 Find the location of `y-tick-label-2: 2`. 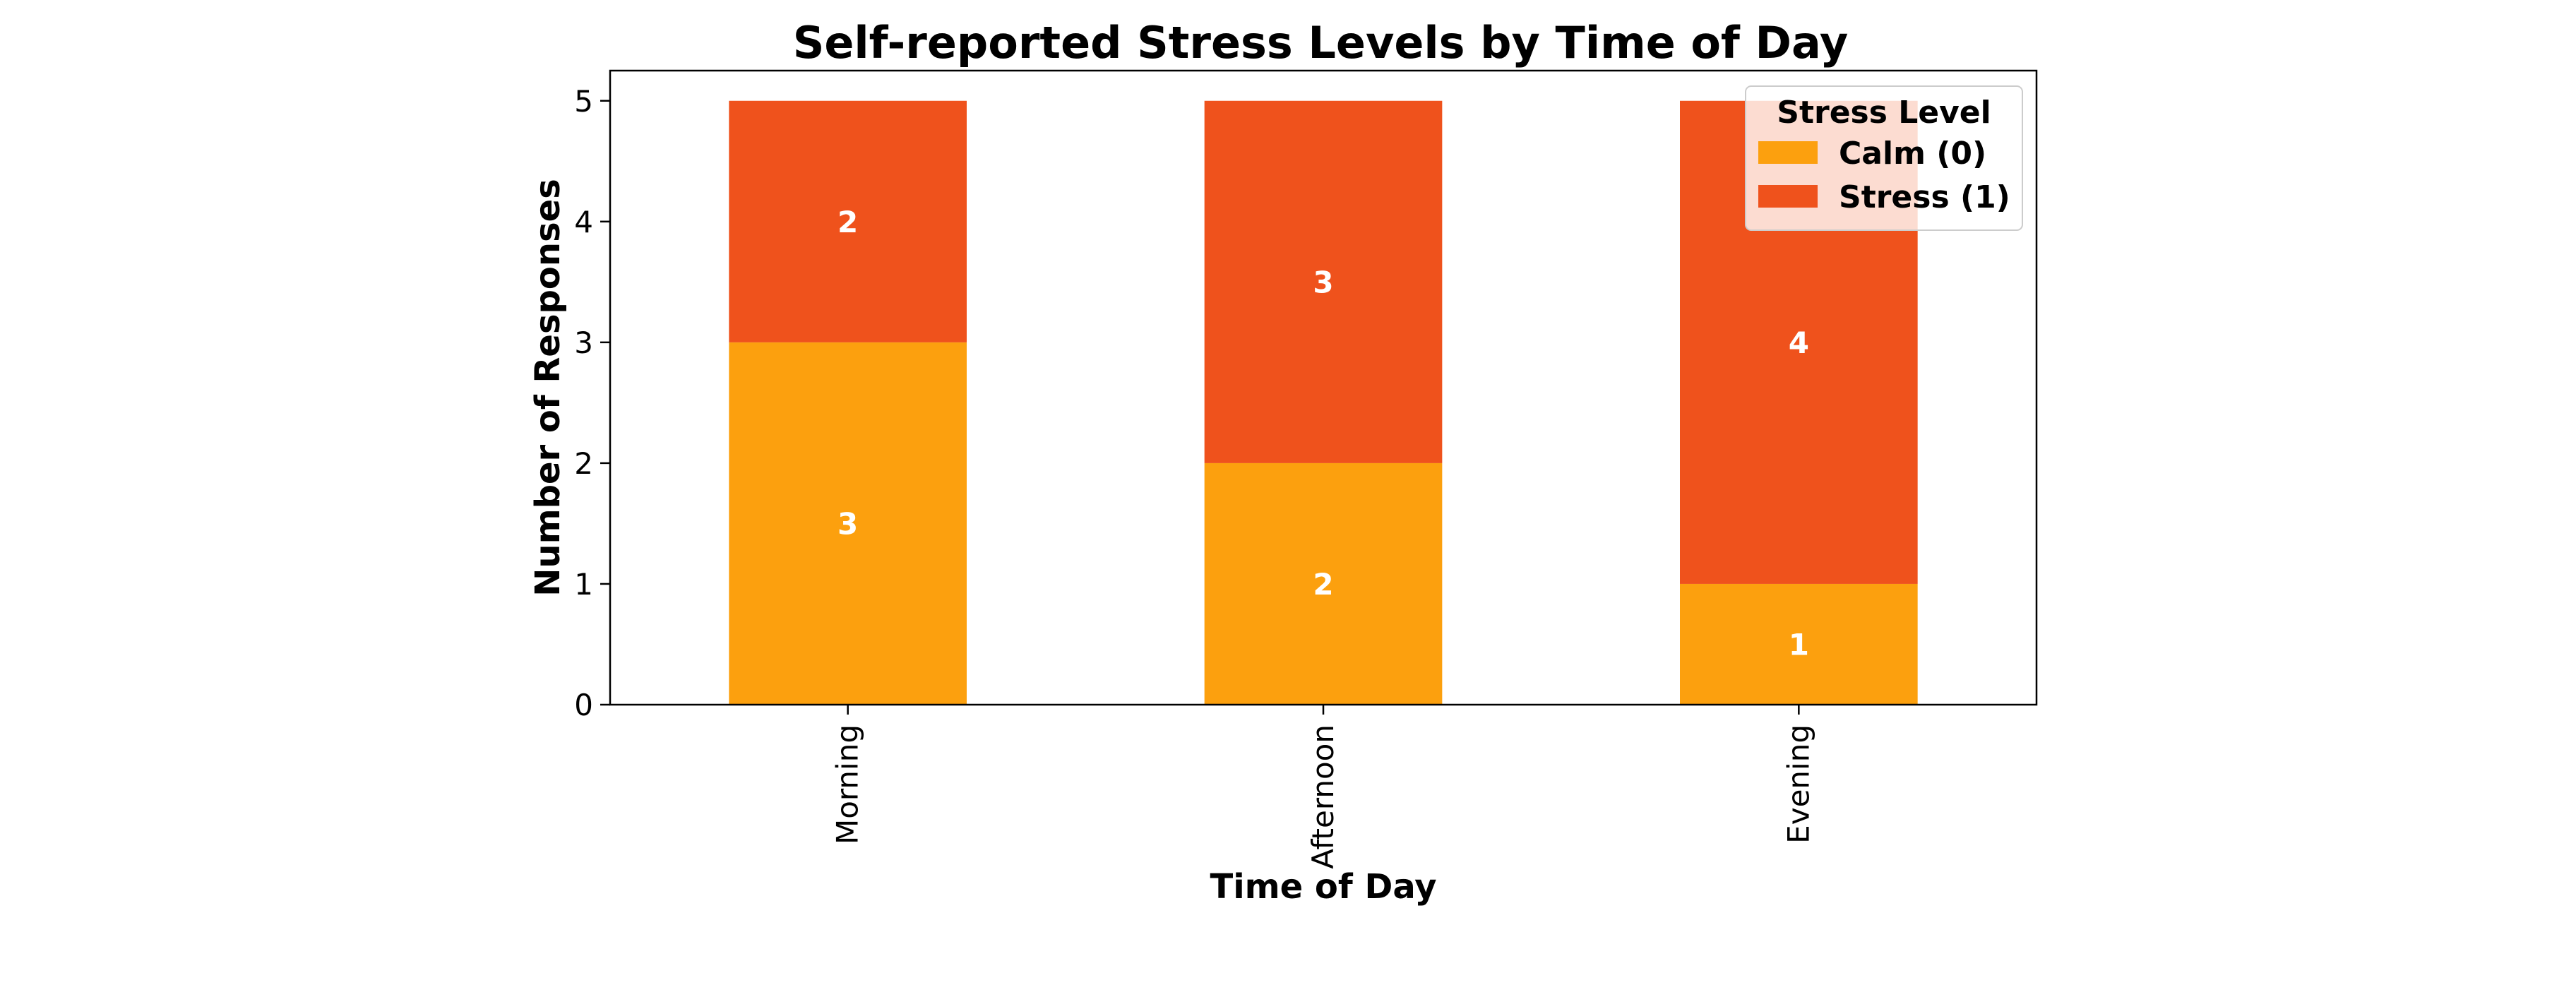

y-tick-label-2: 2 is located at coordinates (583, 463).